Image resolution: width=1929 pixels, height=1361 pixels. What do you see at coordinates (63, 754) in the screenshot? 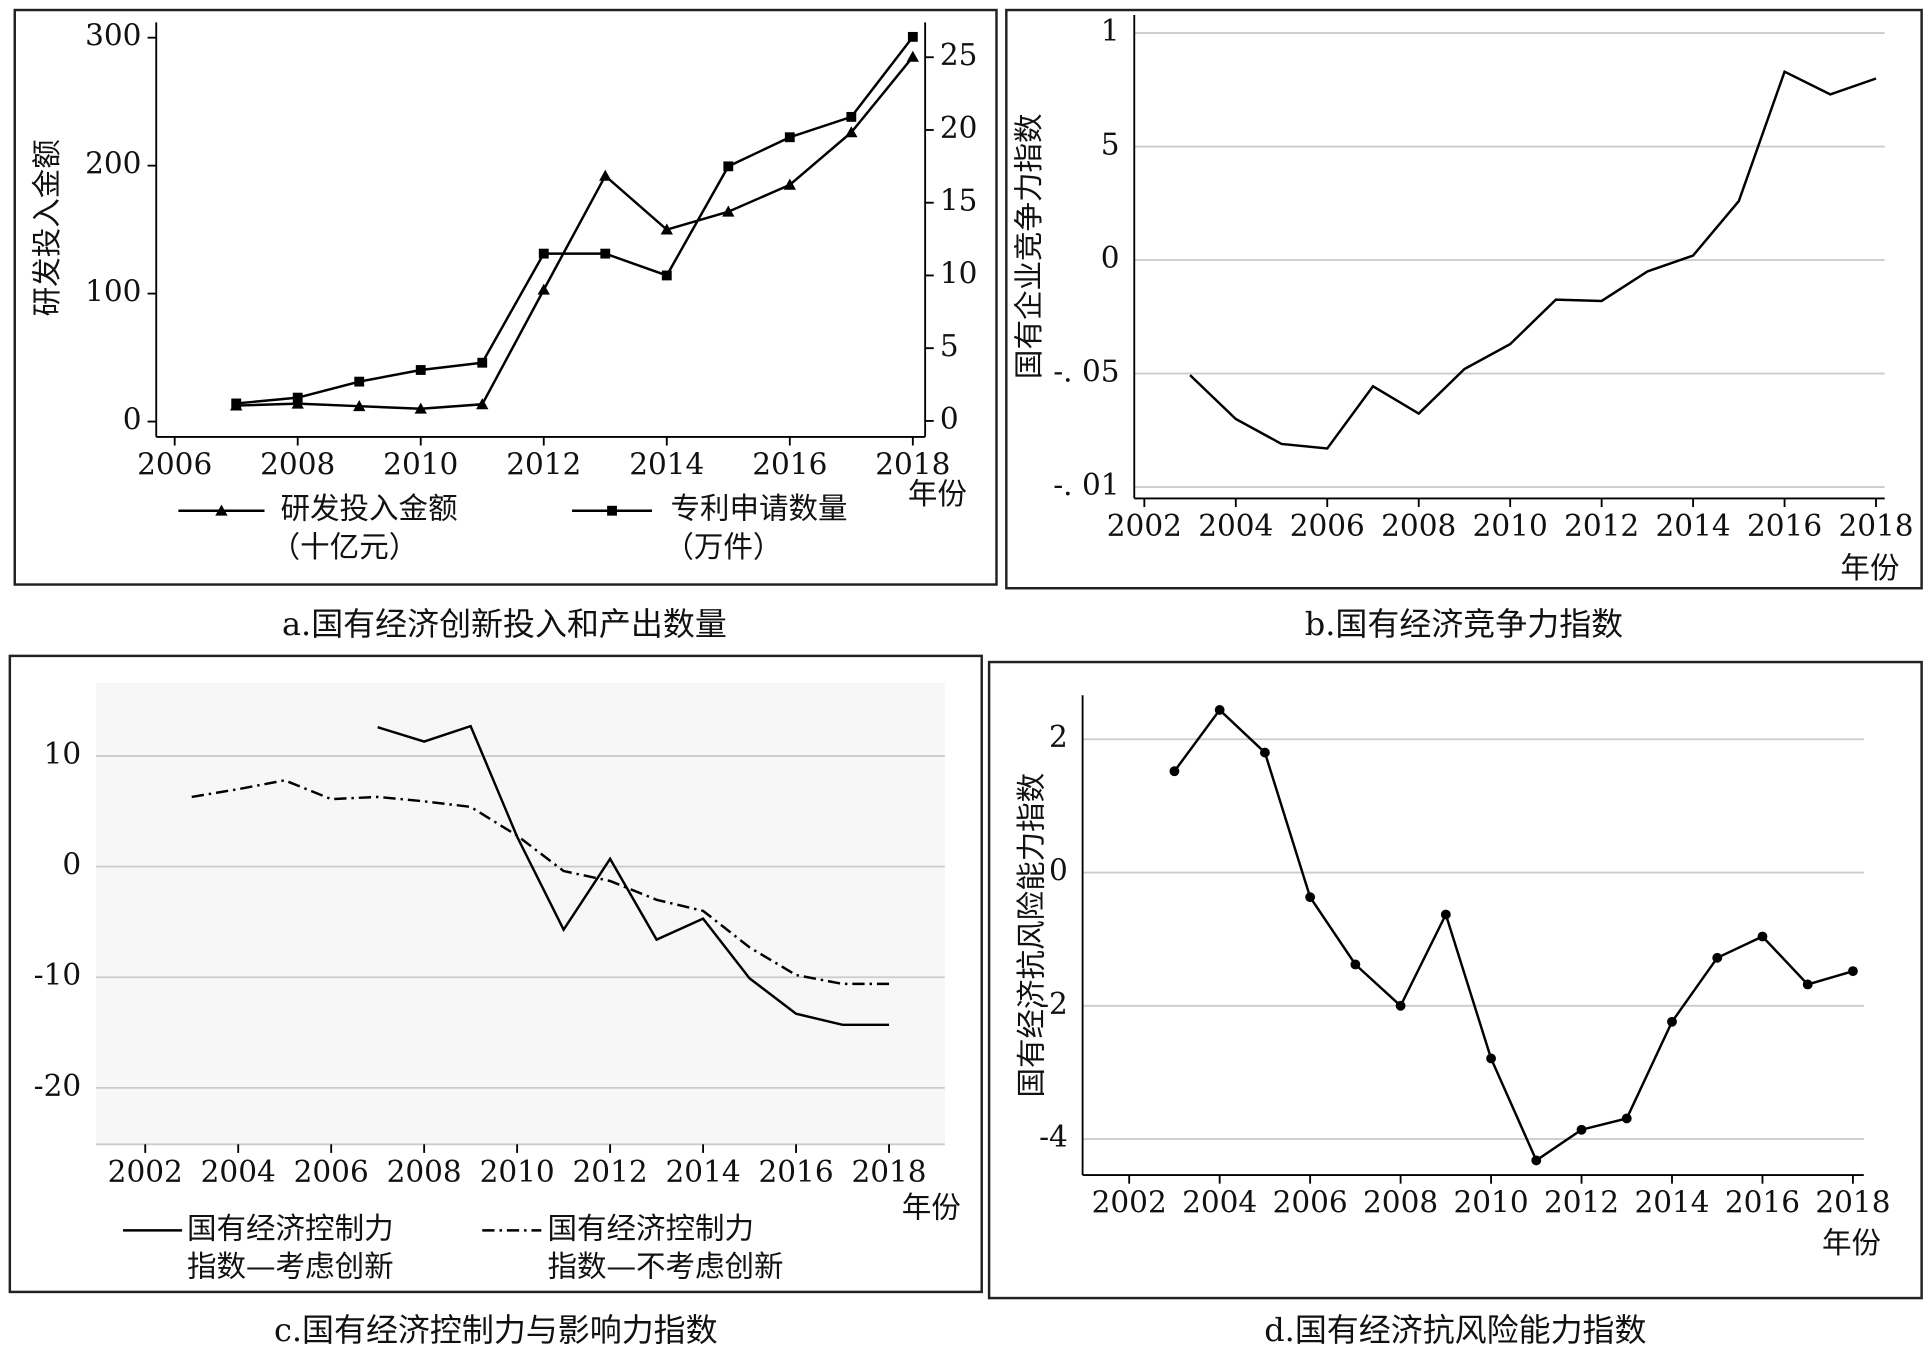
I see `y-tick-label: 10` at bounding box center [63, 754].